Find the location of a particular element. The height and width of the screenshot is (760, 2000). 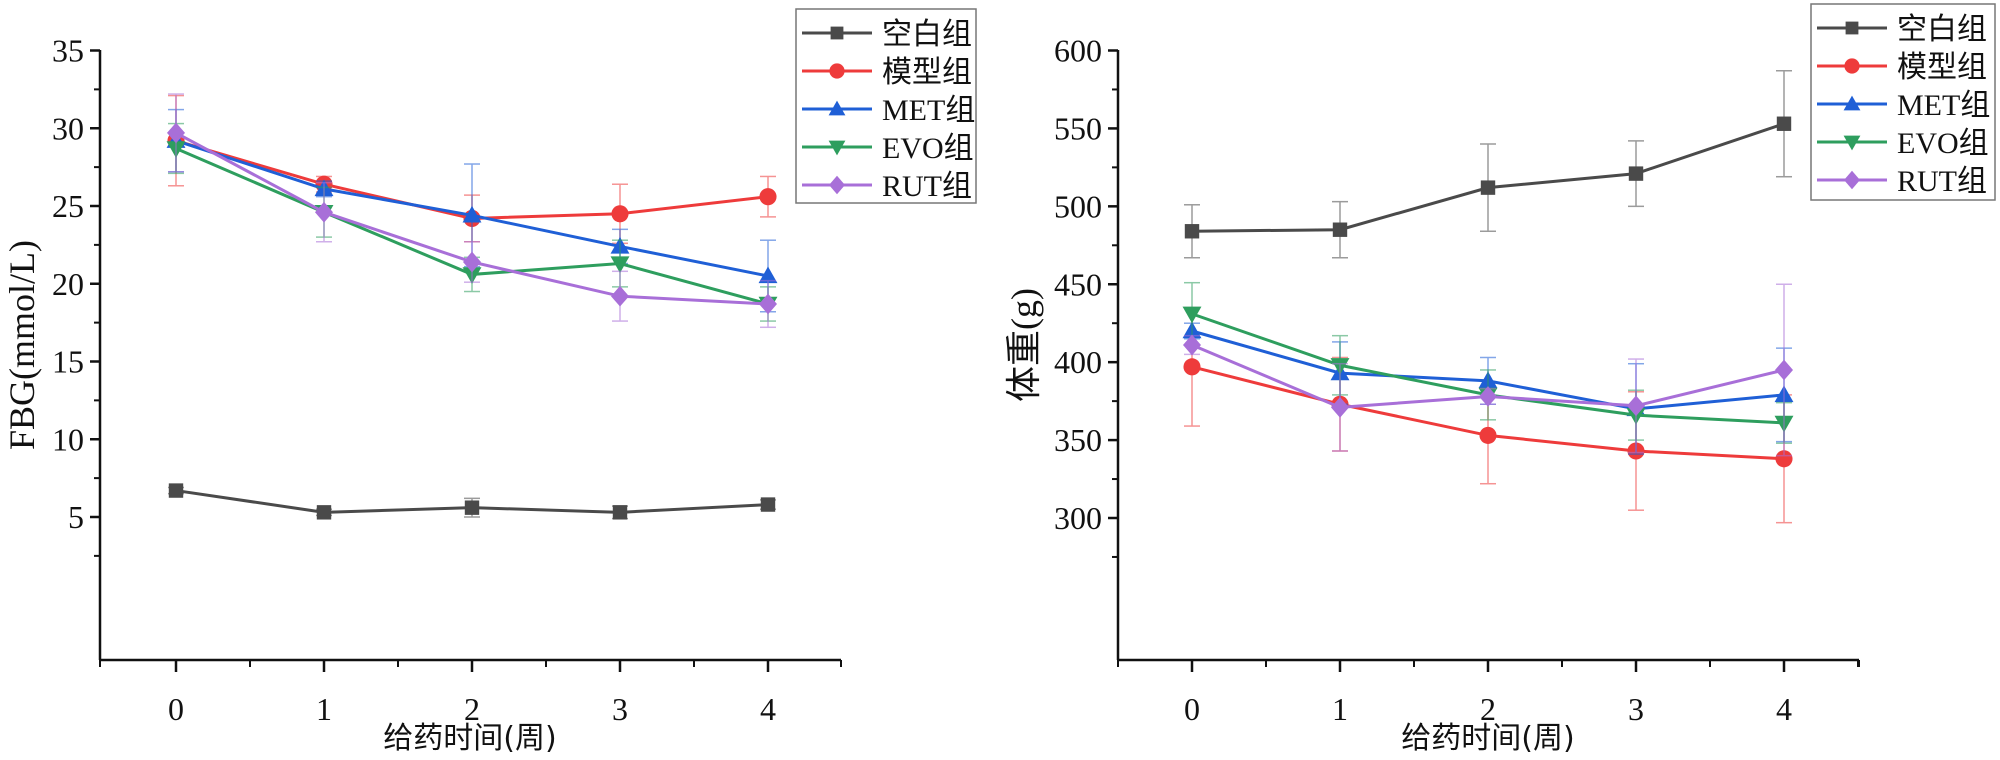

y-tick-label: 300 is located at coordinates (1078, 518).